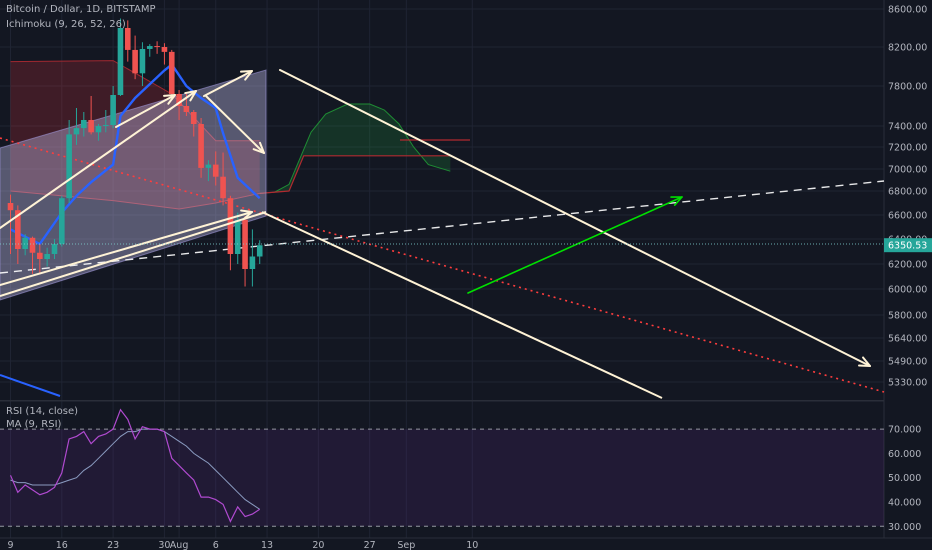  Describe the element at coordinates (30, 385) in the screenshot. I see `base-line-old` at that location.